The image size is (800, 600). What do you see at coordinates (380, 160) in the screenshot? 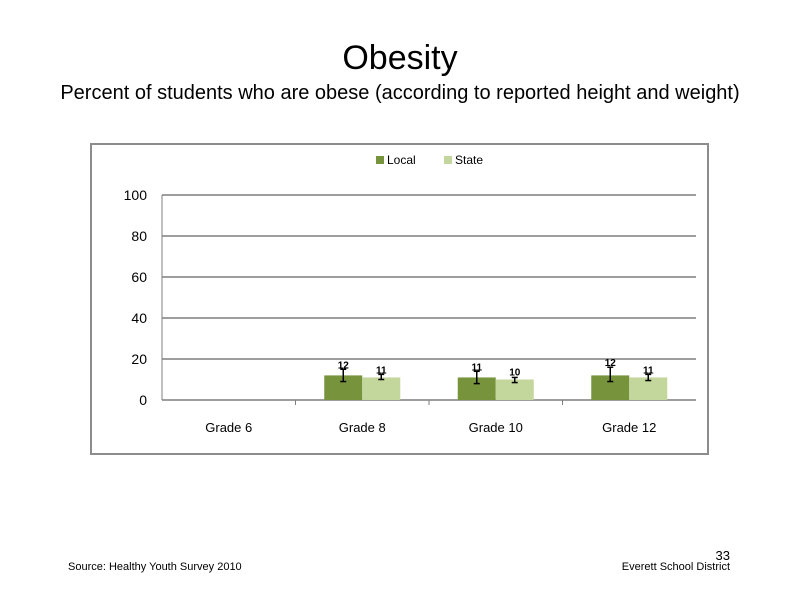
I see `legend-swatch-local` at bounding box center [380, 160].